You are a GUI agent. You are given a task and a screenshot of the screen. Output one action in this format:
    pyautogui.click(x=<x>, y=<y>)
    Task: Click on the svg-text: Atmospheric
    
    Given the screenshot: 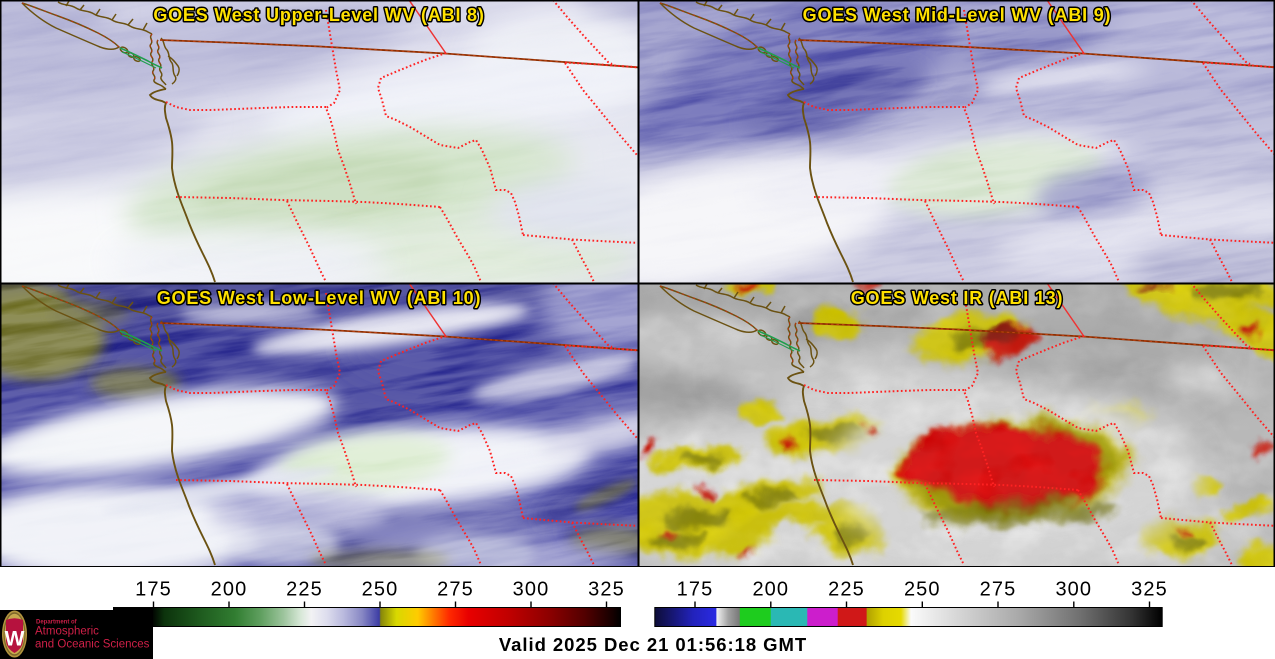 What is the action you would take?
    pyautogui.click(x=67, y=632)
    